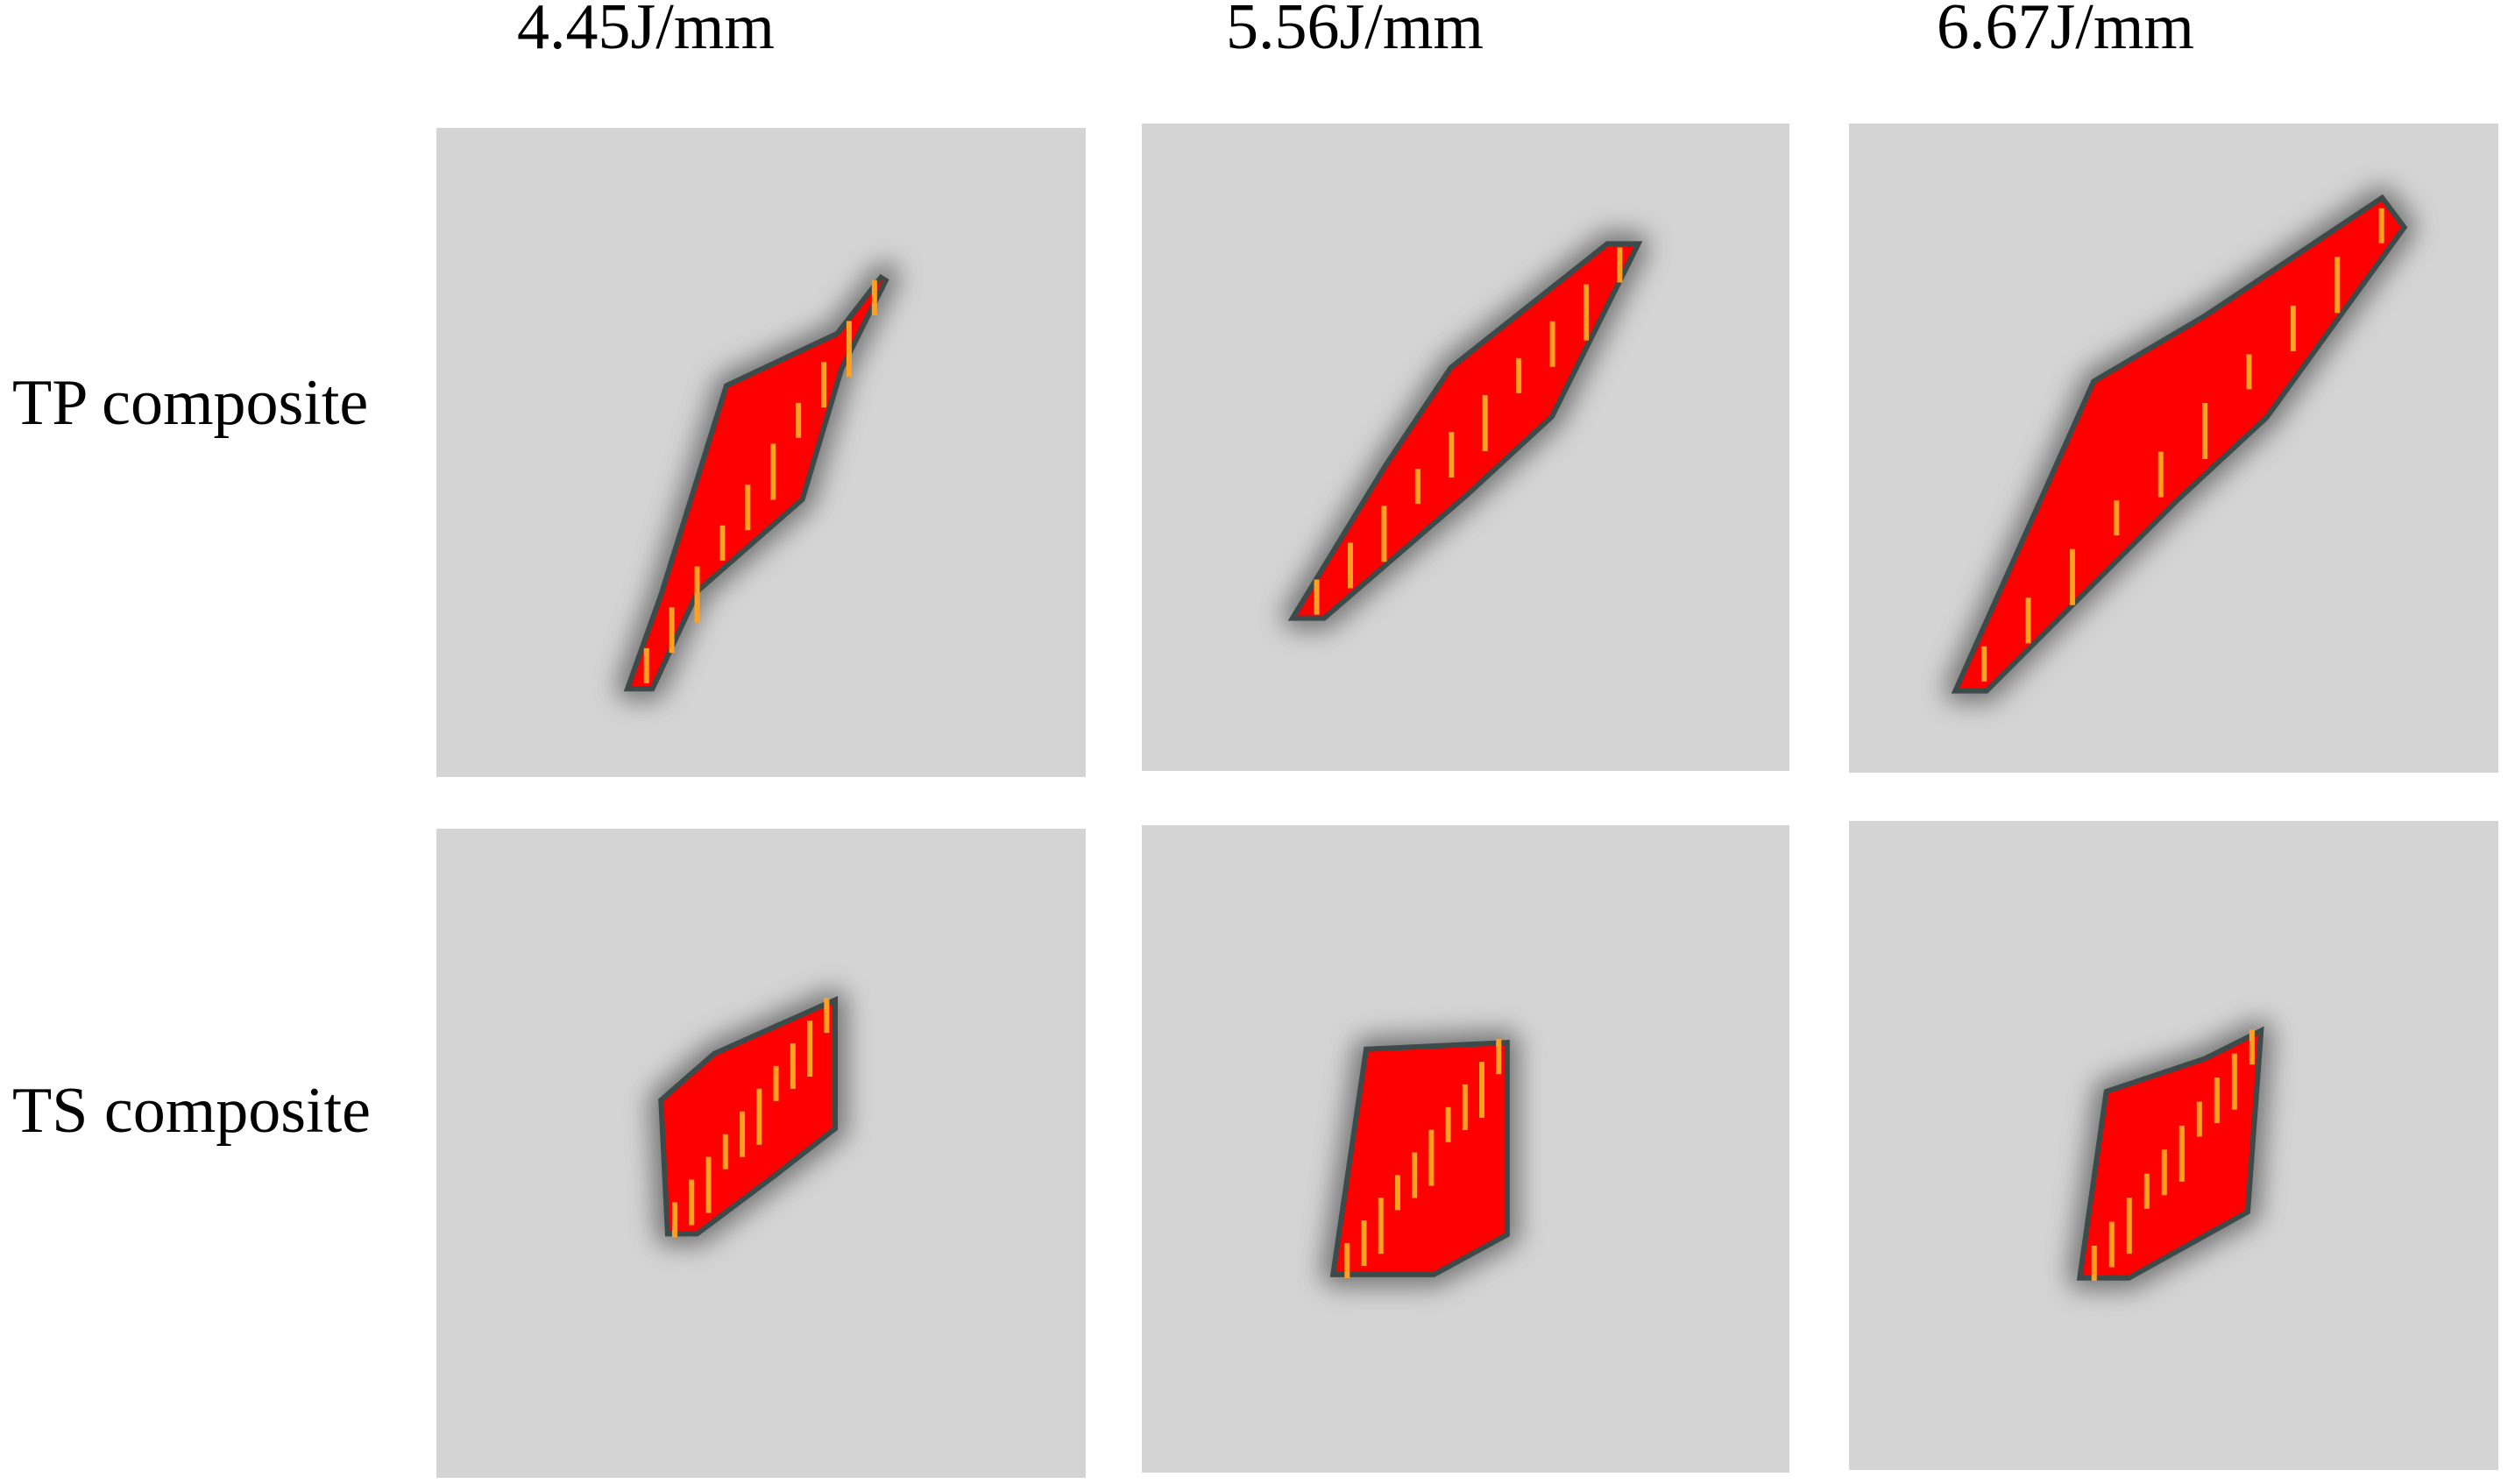 This screenshot has width=2508, height=1484. I want to click on column-header: 4.45J/mm, so click(646, 31).